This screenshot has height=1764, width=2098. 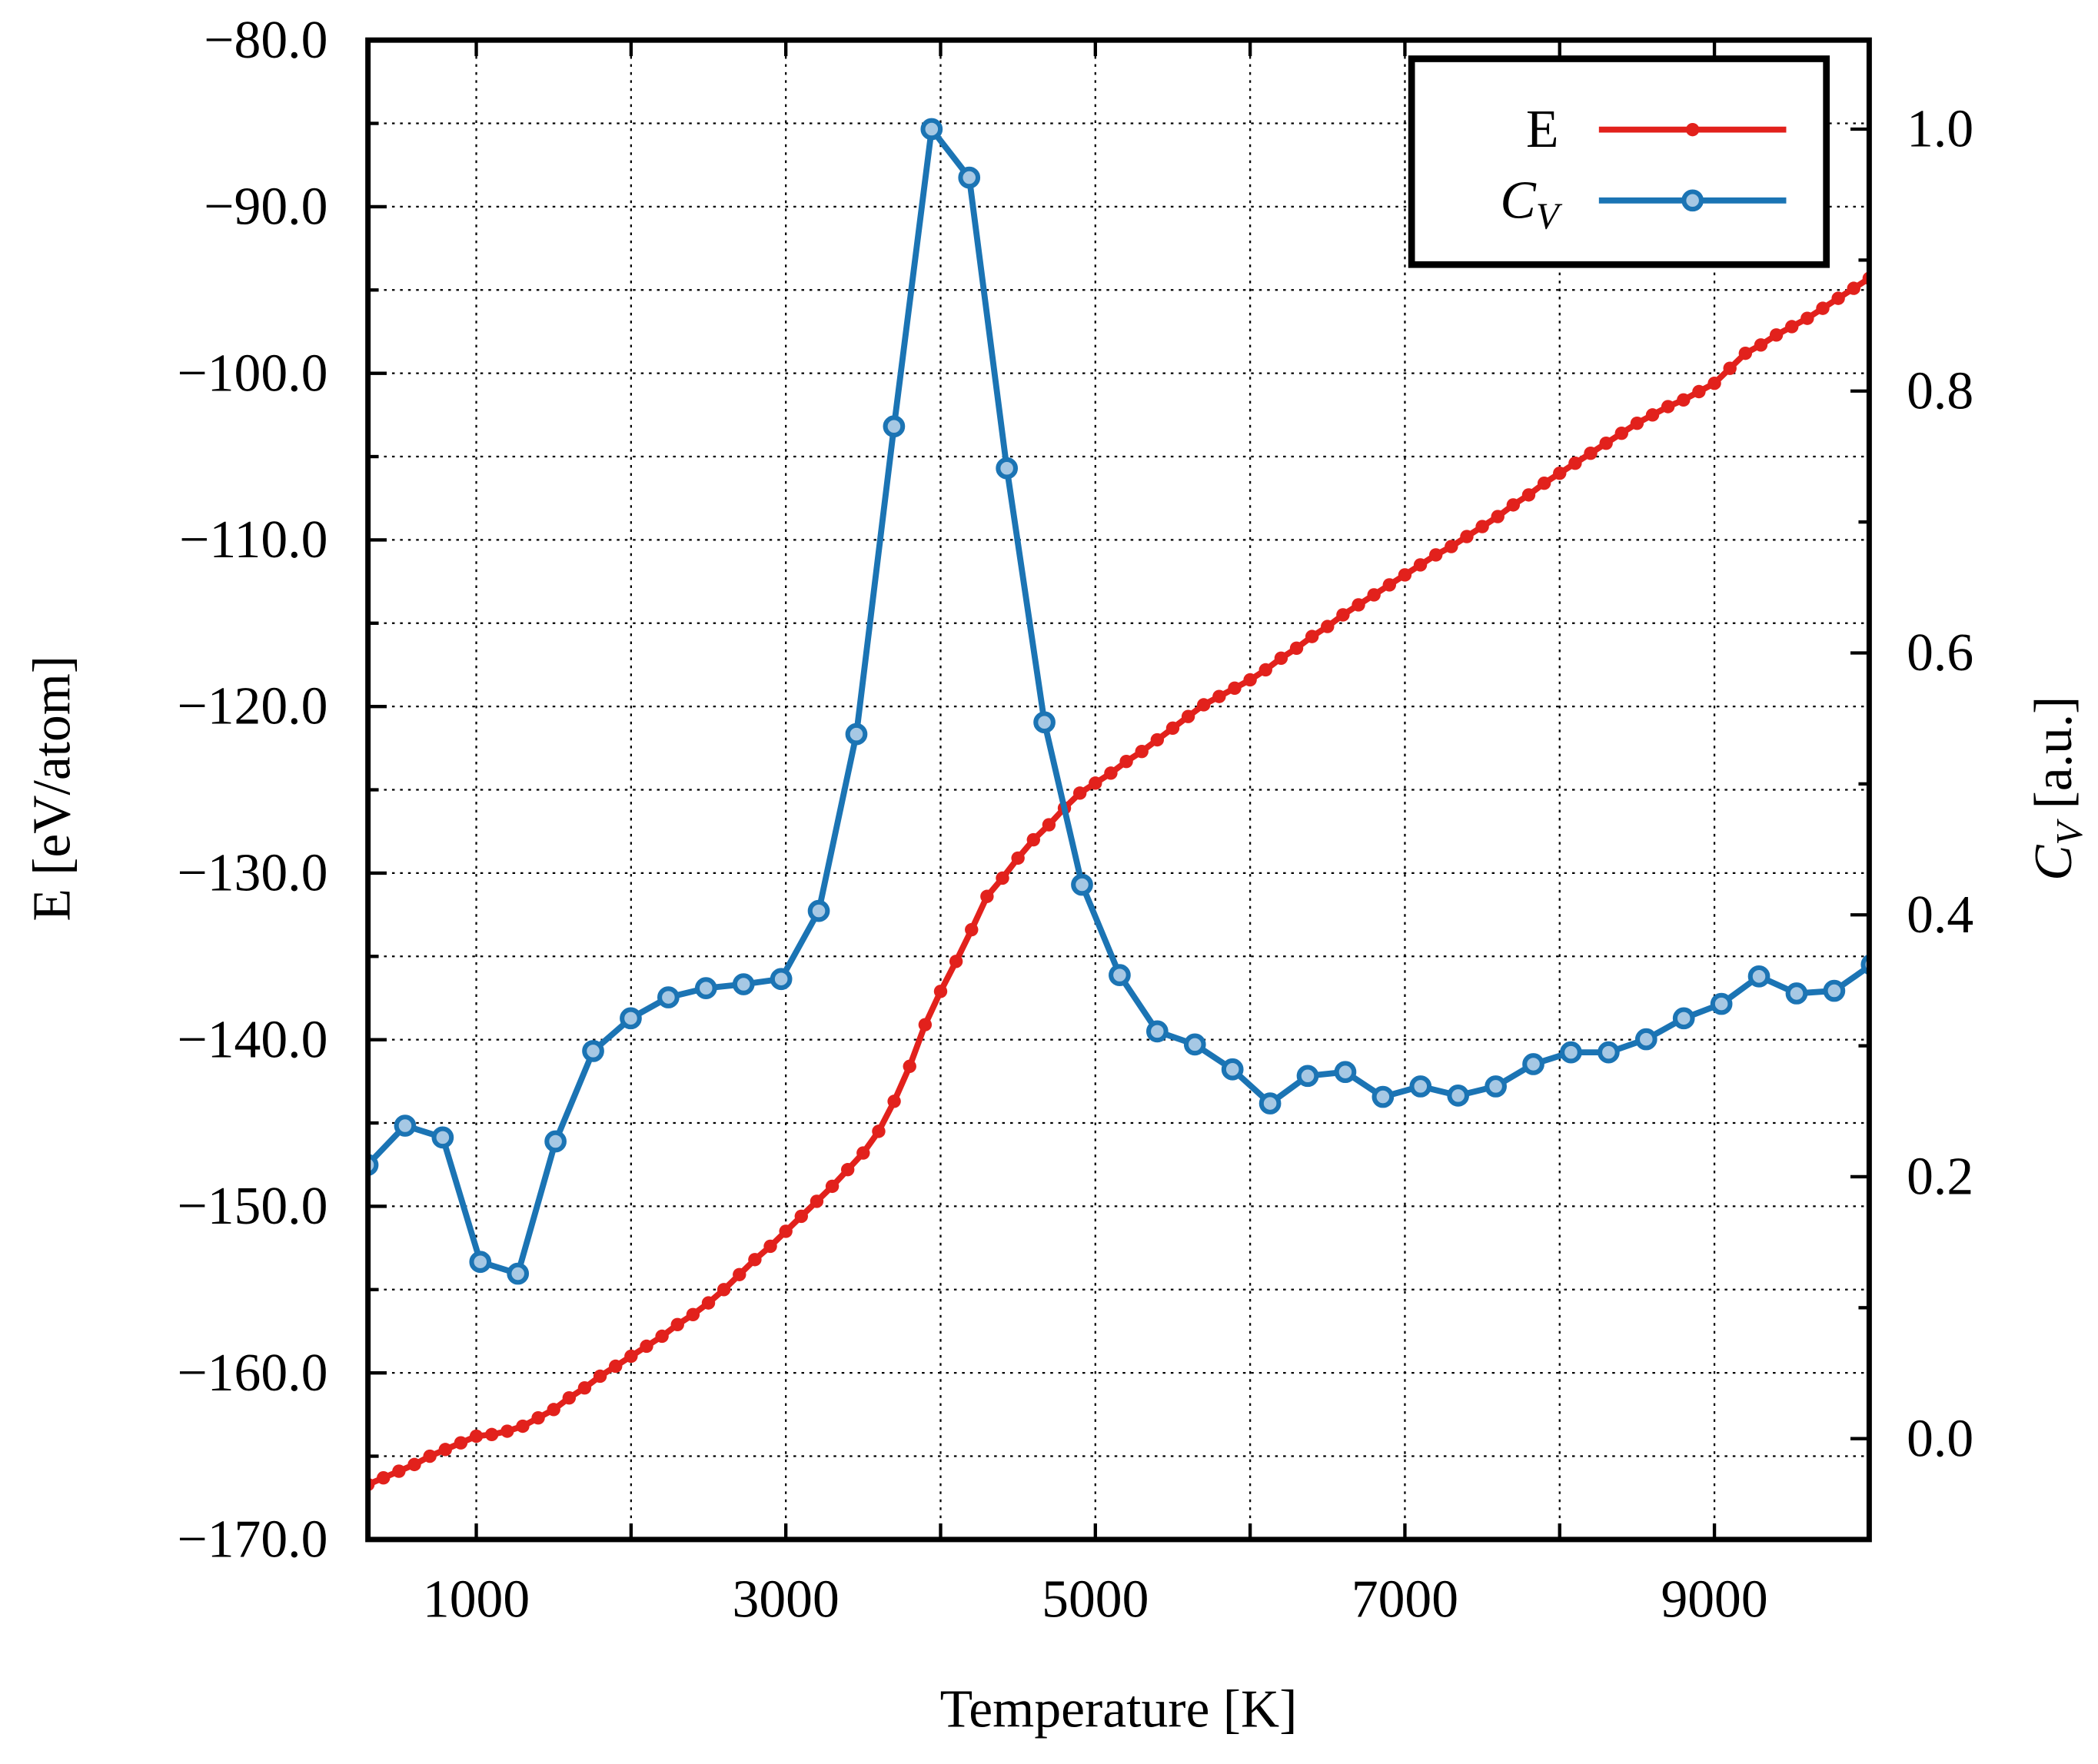 I want to click on x-tick-label: 3000, so click(x=787, y=1599).